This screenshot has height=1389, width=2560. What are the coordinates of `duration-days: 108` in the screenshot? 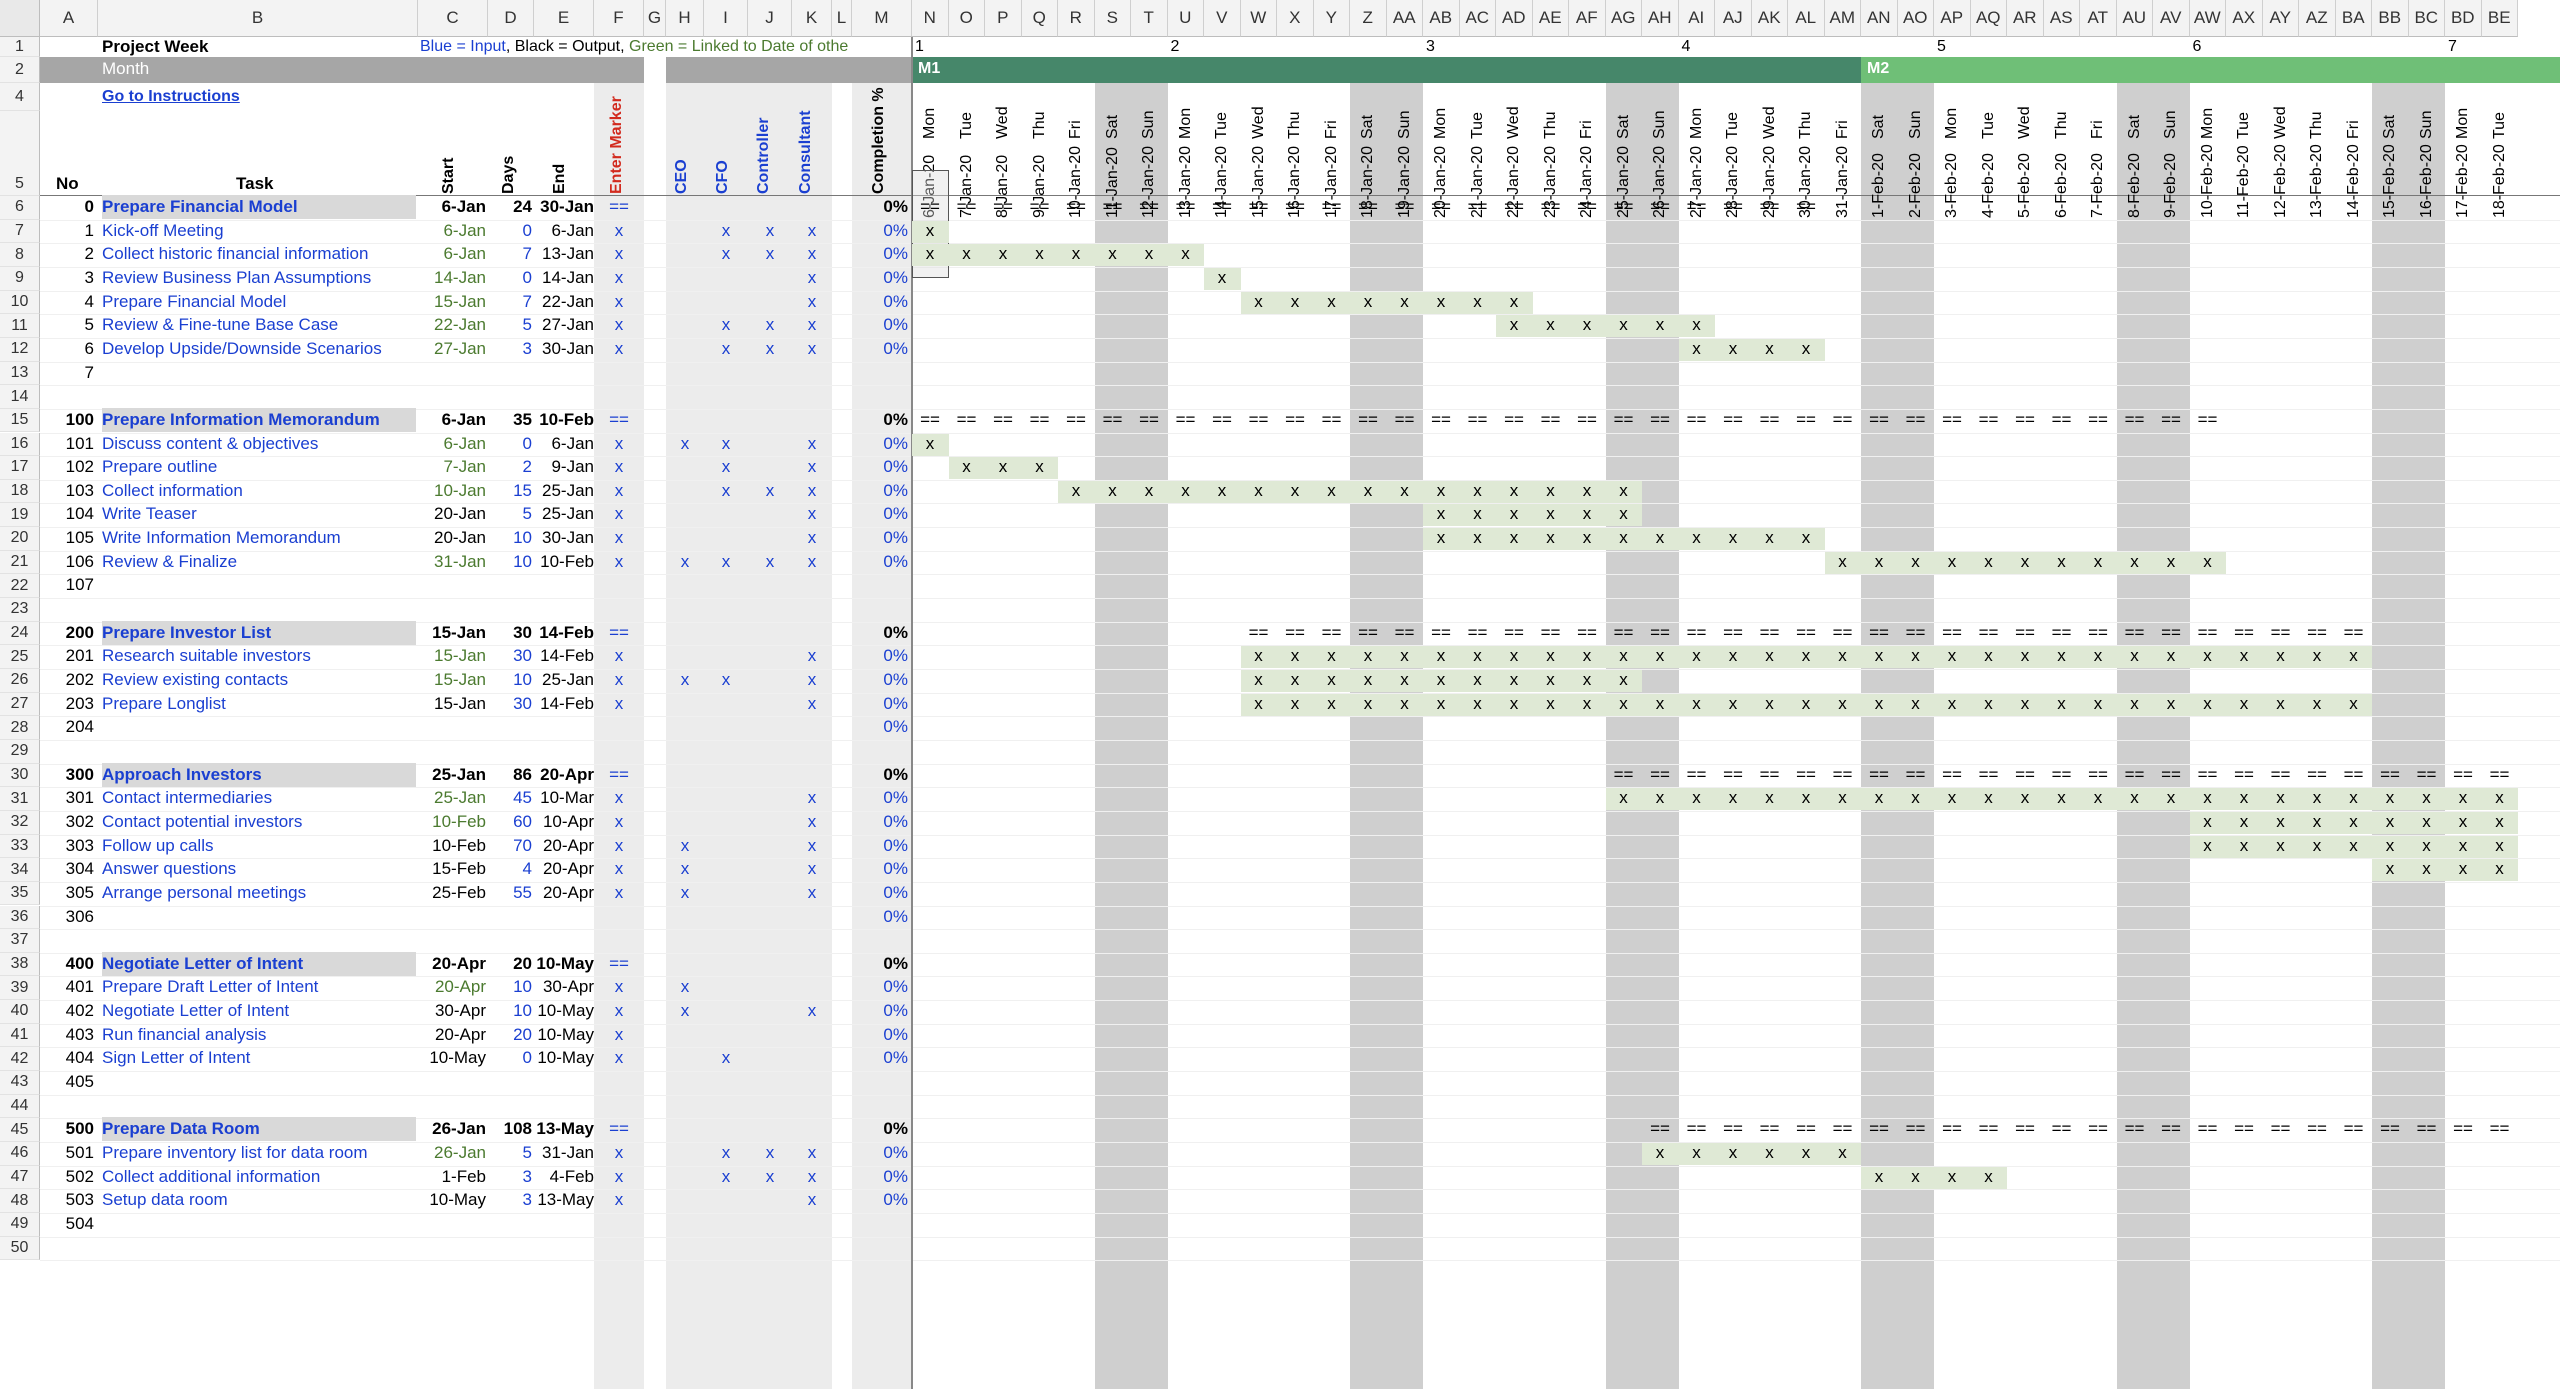 It's located at (517, 1129).